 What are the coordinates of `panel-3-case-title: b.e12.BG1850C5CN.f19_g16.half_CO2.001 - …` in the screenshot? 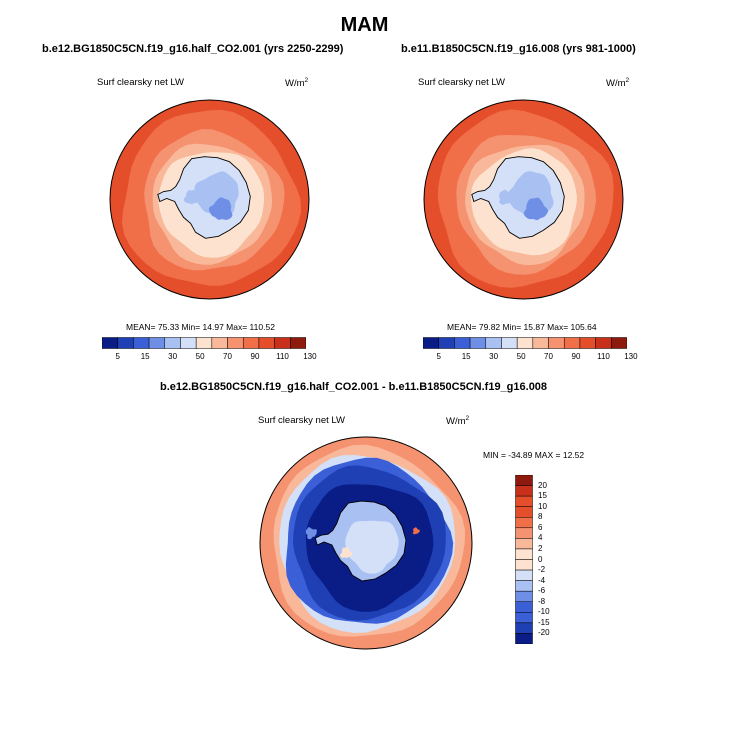 It's located at (354, 387).